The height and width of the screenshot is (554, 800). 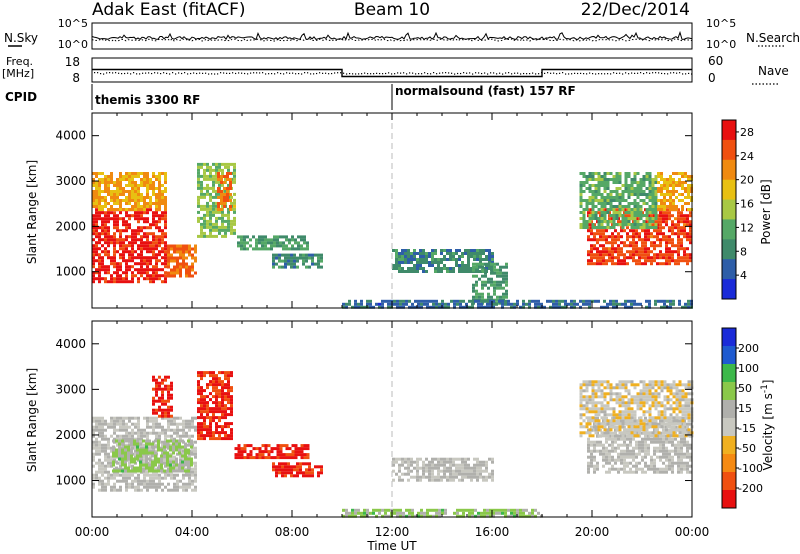 What do you see at coordinates (729, 170) in the screenshot?
I see `colorbar-segment` at bounding box center [729, 170].